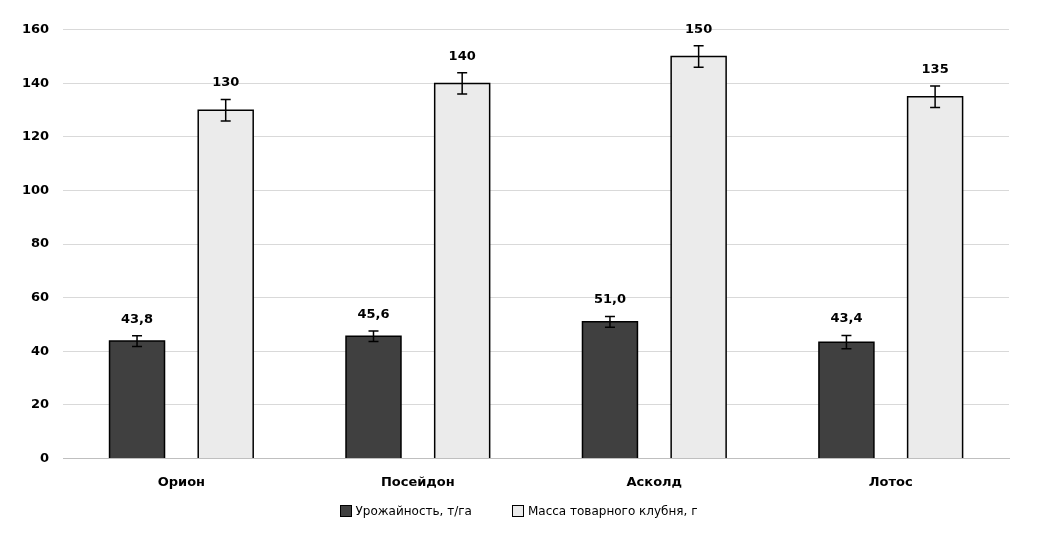 The width and height of the screenshot is (1037, 538). What do you see at coordinates (40, 297) in the screenshot?
I see `y-tick-label: 60` at bounding box center [40, 297].